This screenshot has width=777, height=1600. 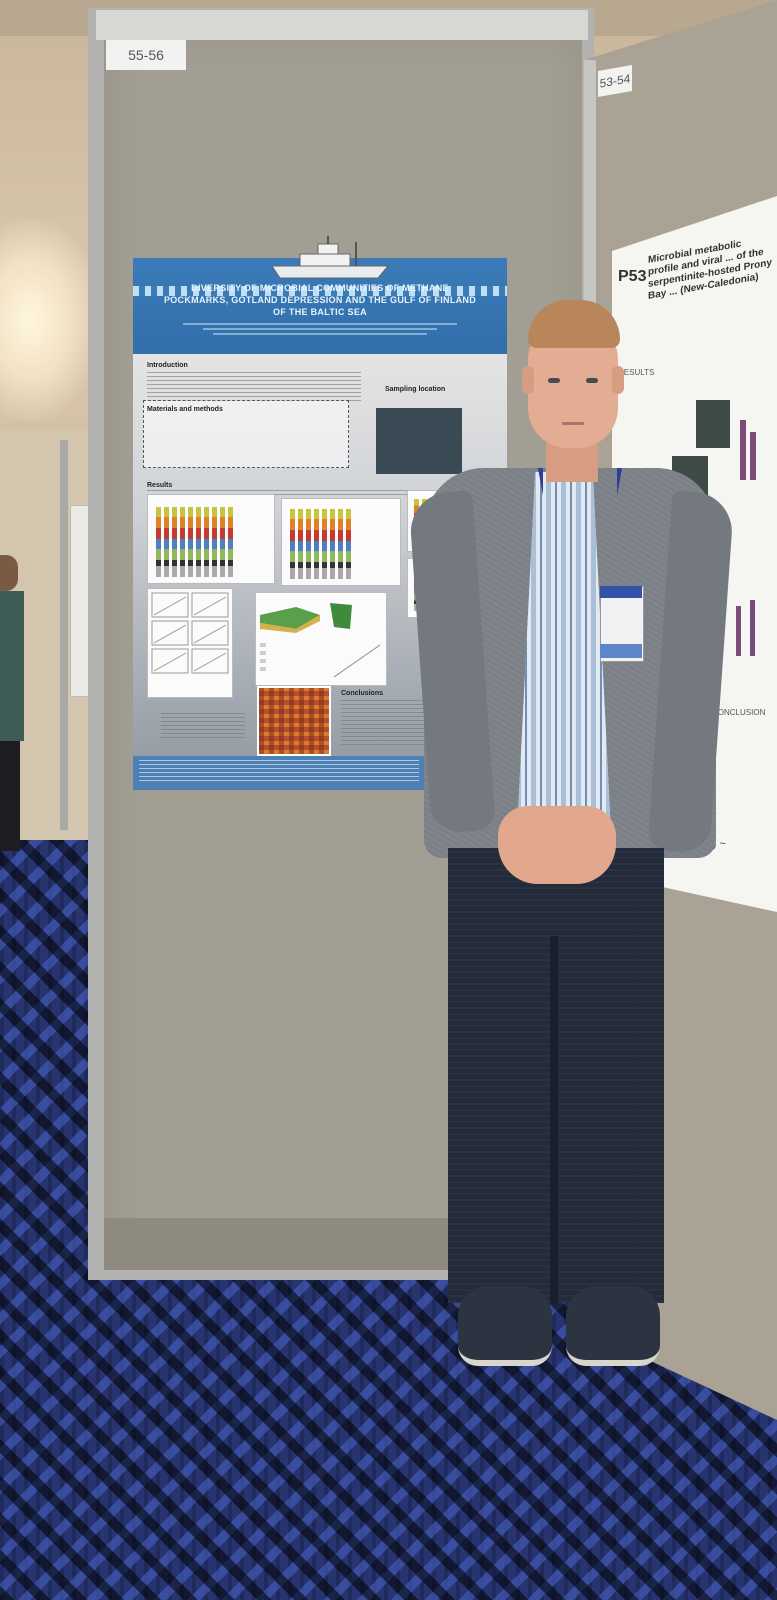 What do you see at coordinates (167, 365) in the screenshot?
I see `poster-section-introduction: Introduction` at bounding box center [167, 365].